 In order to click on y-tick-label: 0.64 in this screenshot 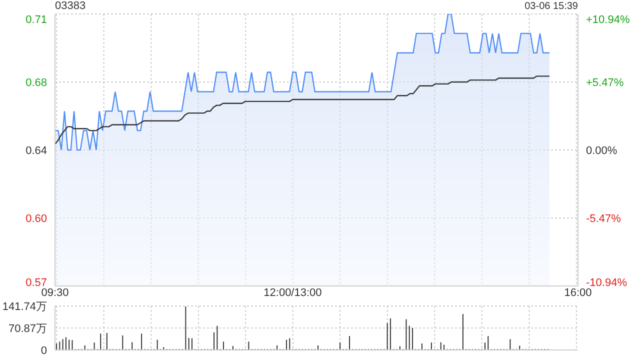, I will do `click(36, 151)`.